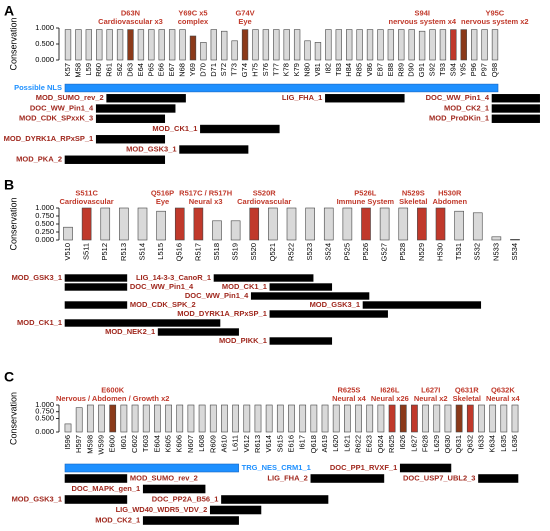 Image resolution: width=550 pixels, height=531 pixels. What do you see at coordinates (265, 69) in the screenshot?
I see `residue-label: S76` at bounding box center [265, 69].